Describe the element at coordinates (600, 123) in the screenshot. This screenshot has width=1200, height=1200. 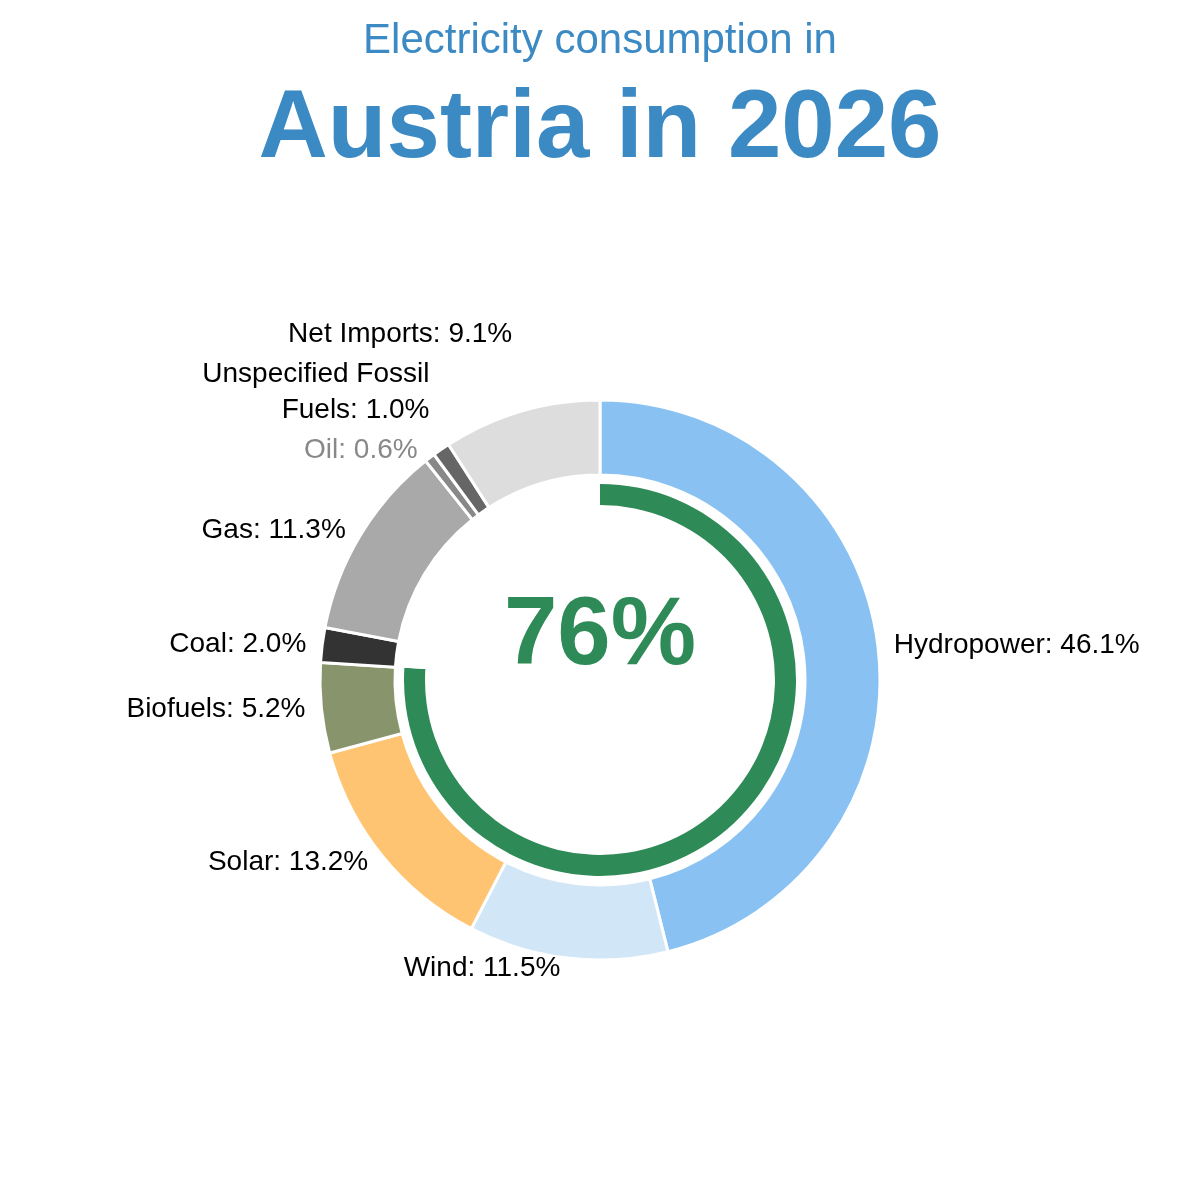
I see `chart-title: Austria in 2026` at that location.